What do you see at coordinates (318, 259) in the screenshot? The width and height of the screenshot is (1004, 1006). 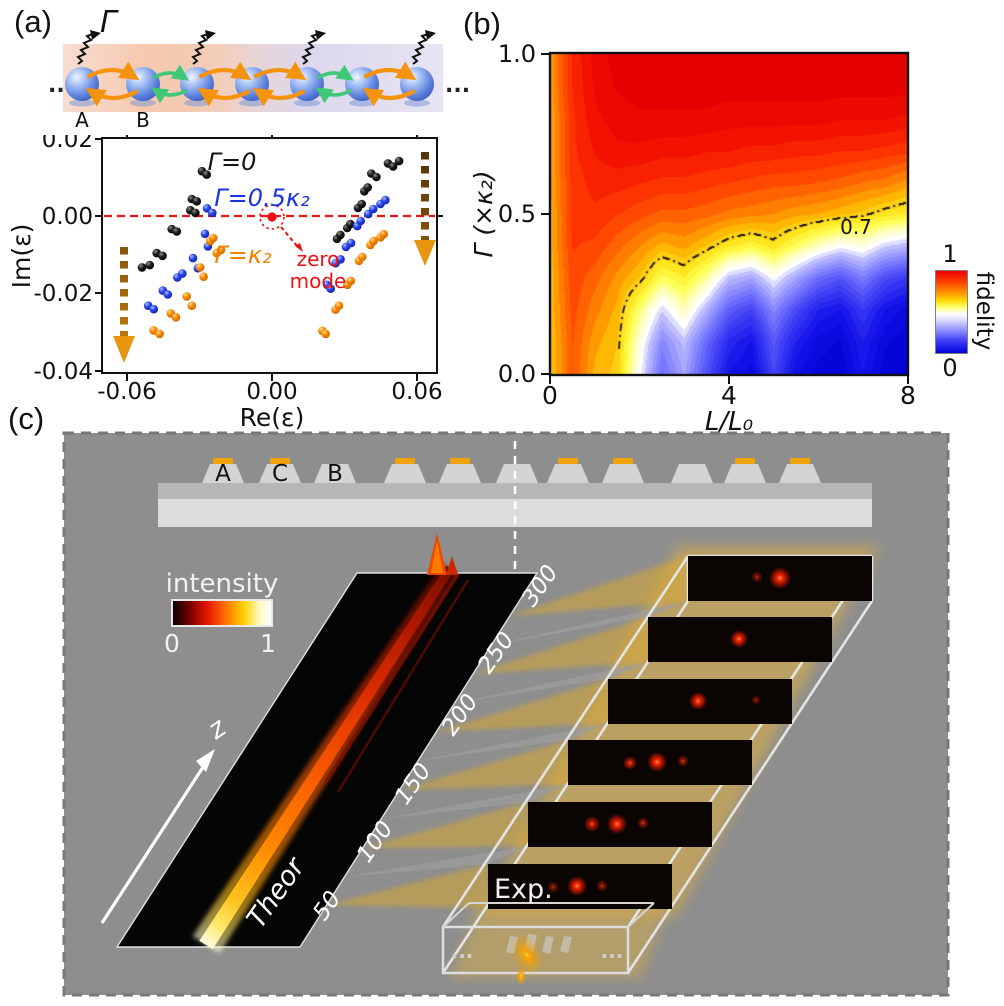 I see `zero-mode-label-1: zero` at bounding box center [318, 259].